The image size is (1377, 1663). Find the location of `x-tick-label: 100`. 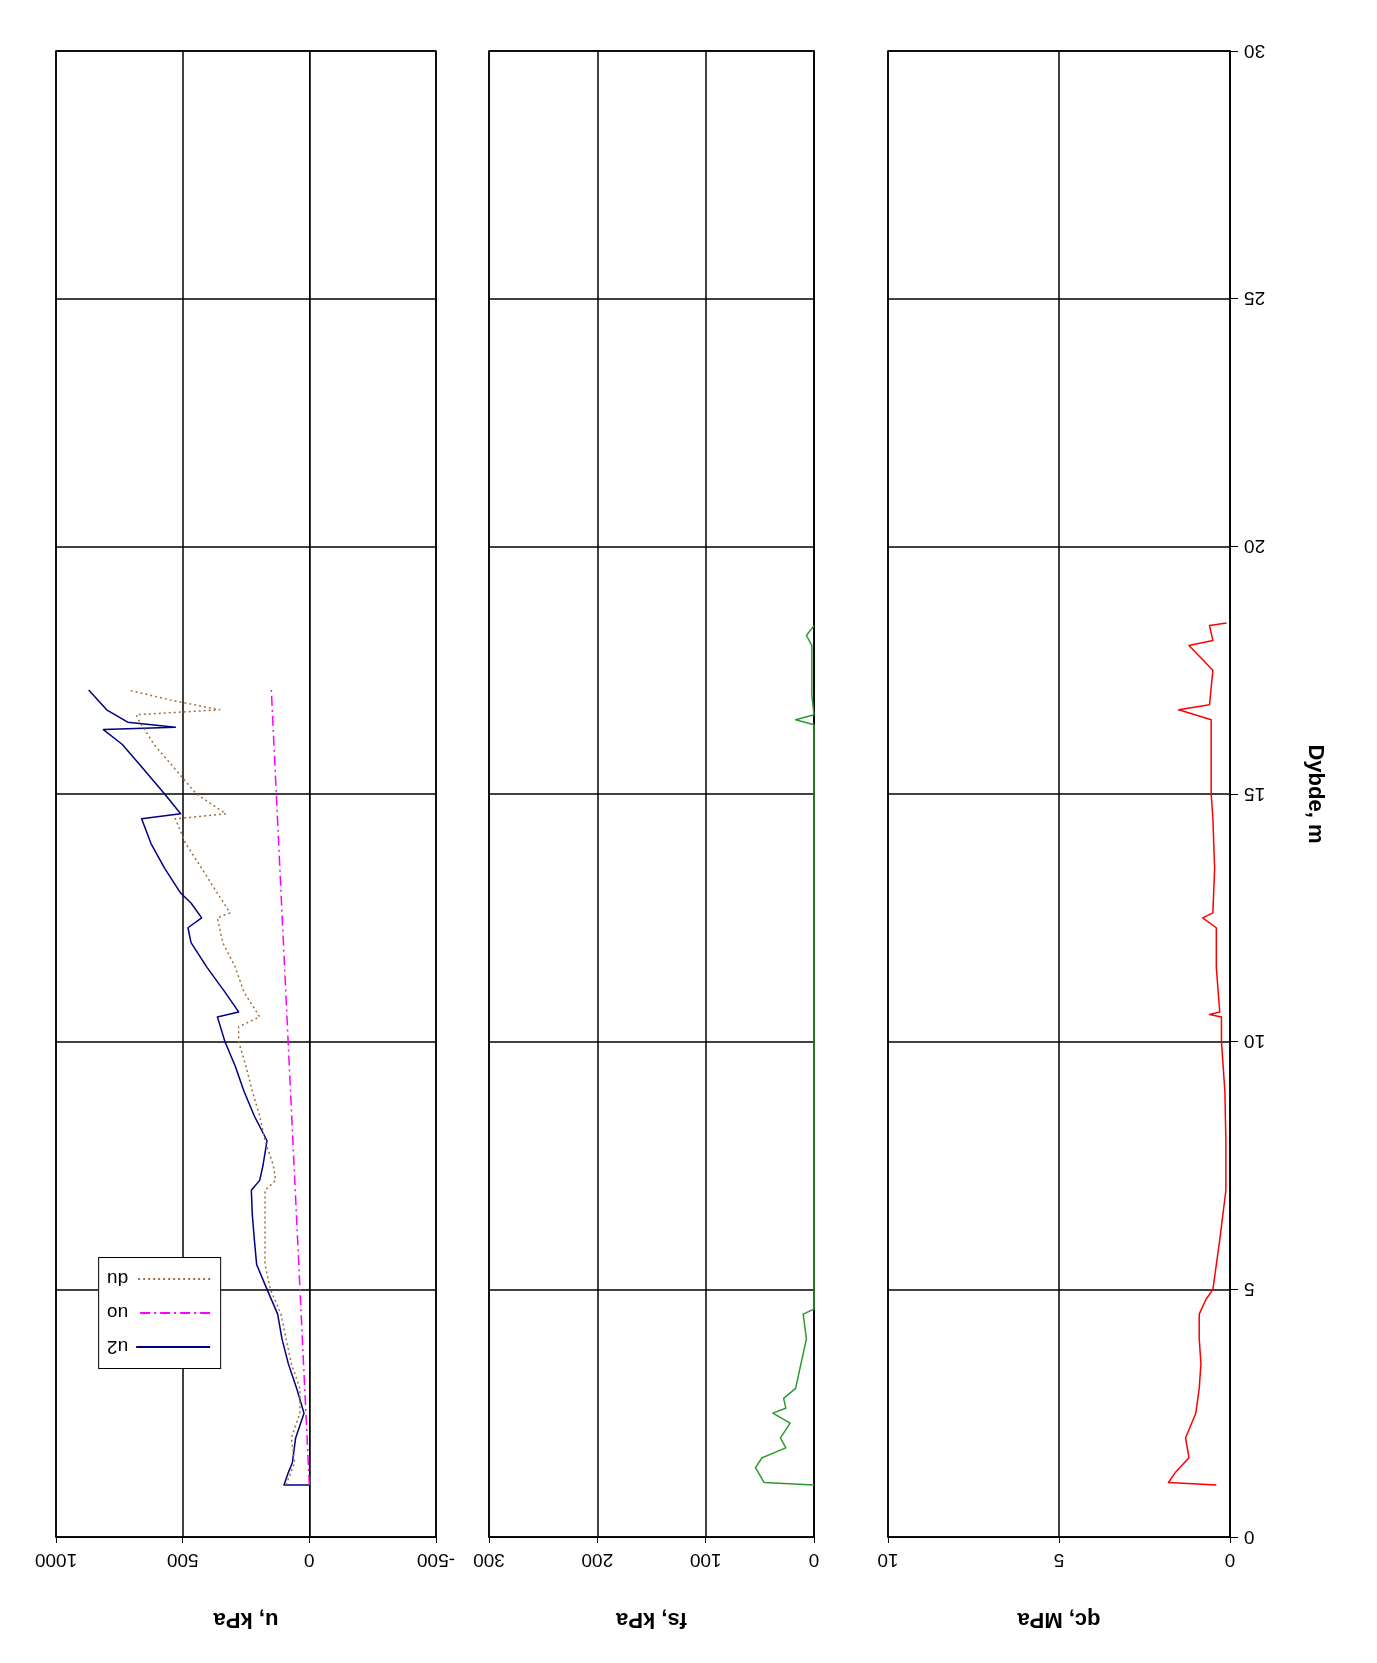

x-tick-label: 100 is located at coordinates (705, 1560).